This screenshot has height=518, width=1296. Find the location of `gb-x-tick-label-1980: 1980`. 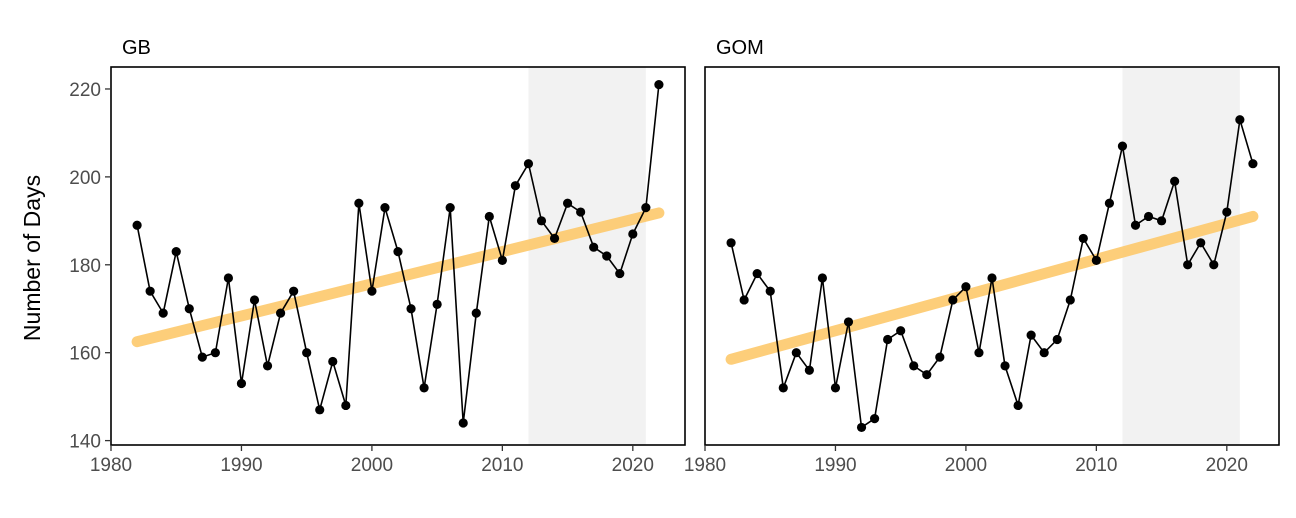

gb-x-tick-label-1980: 1980 is located at coordinates (111, 465).